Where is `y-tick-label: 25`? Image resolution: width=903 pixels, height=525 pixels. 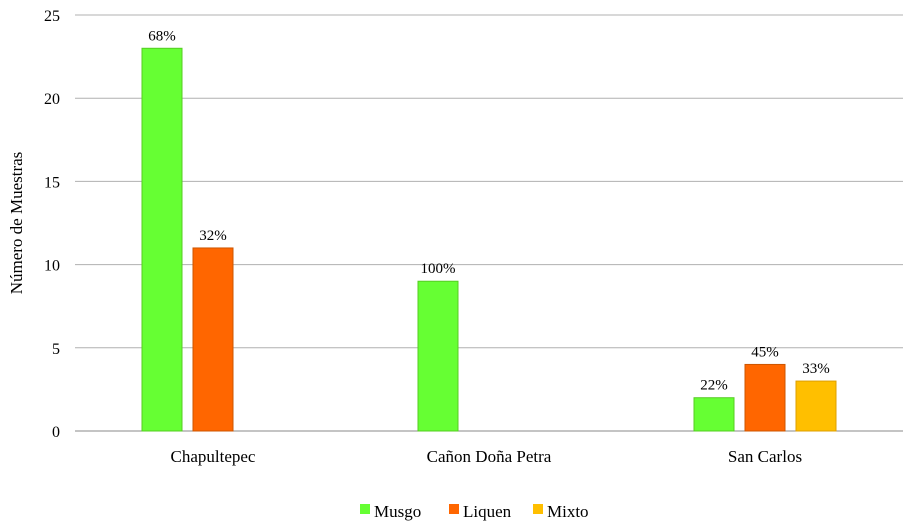
y-tick-label: 25 is located at coordinates (52, 16).